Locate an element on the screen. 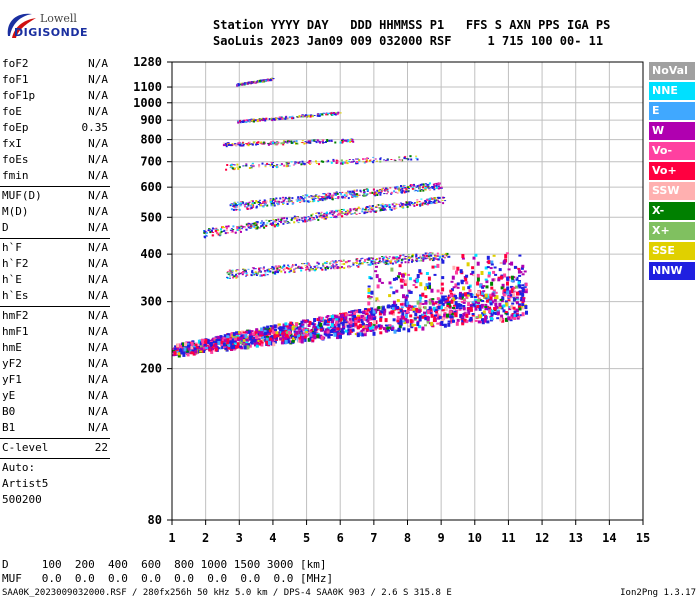 Image resolution: width=700 pixels, height=600 pixels. param-name: foF2 is located at coordinates (15, 63).